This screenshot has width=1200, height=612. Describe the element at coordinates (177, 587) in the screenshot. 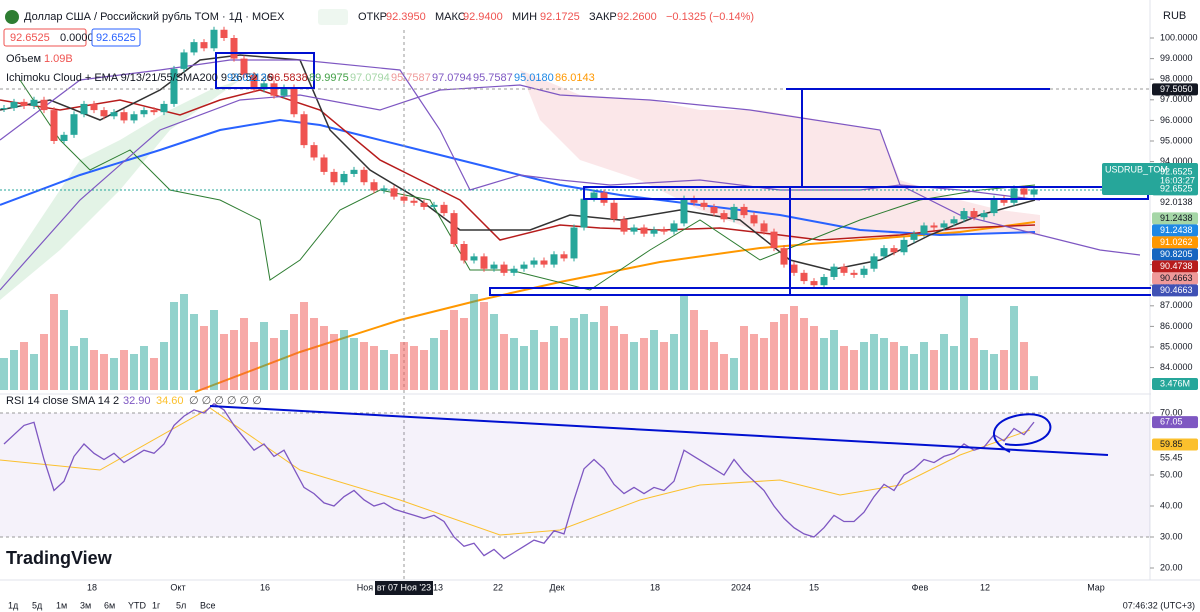

I see `time-label: Окт` at that location.